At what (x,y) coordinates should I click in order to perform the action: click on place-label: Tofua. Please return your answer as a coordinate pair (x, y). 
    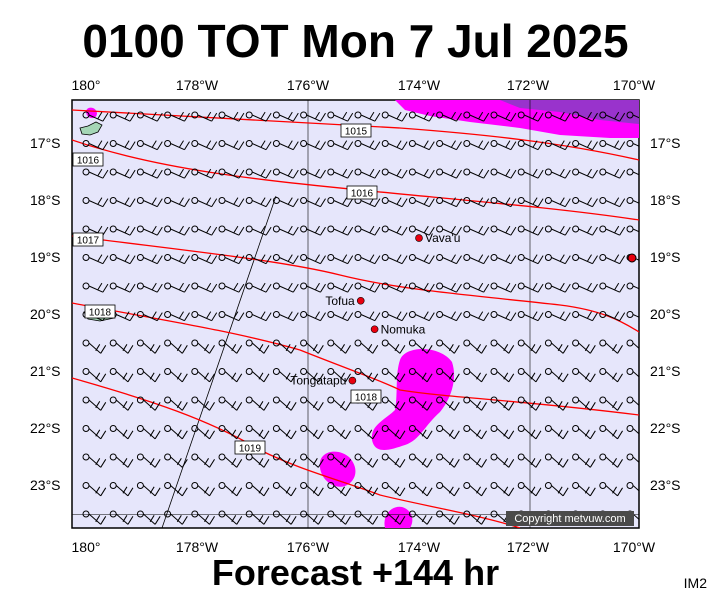
    Looking at the image, I should click on (340, 301).